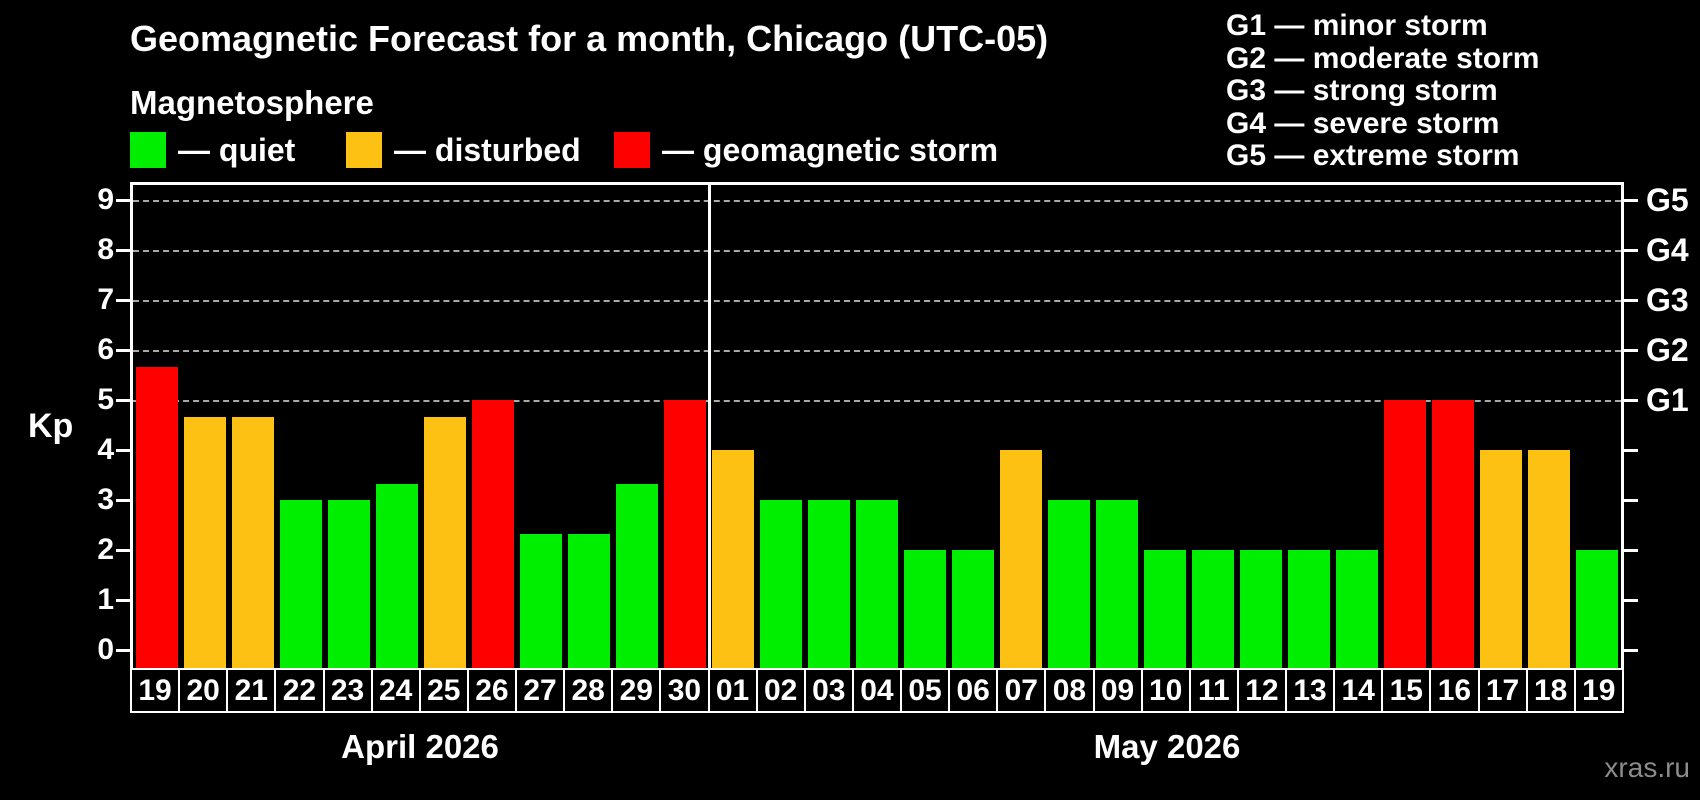 This screenshot has width=1700, height=800. Describe the element at coordinates (875, 690) in the screenshot. I see `day-label: 04` at that location.